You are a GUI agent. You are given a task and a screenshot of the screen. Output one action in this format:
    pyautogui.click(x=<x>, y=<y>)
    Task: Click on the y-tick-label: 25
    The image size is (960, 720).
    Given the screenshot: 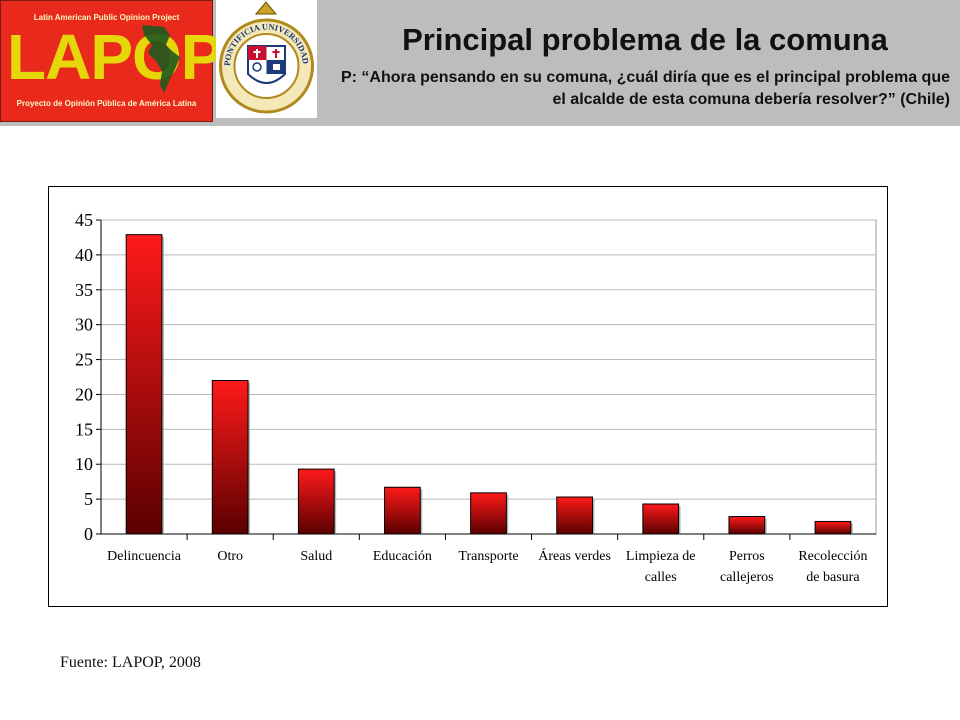 What is the action you would take?
    pyautogui.click(x=84, y=360)
    